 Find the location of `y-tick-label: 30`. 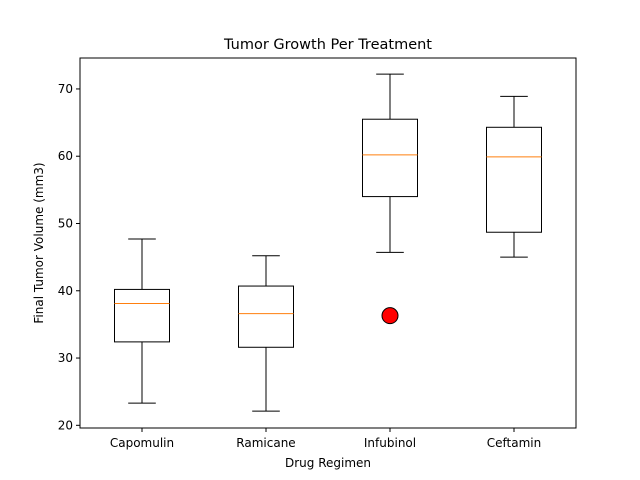

y-tick-label: 30 is located at coordinates (65, 358).